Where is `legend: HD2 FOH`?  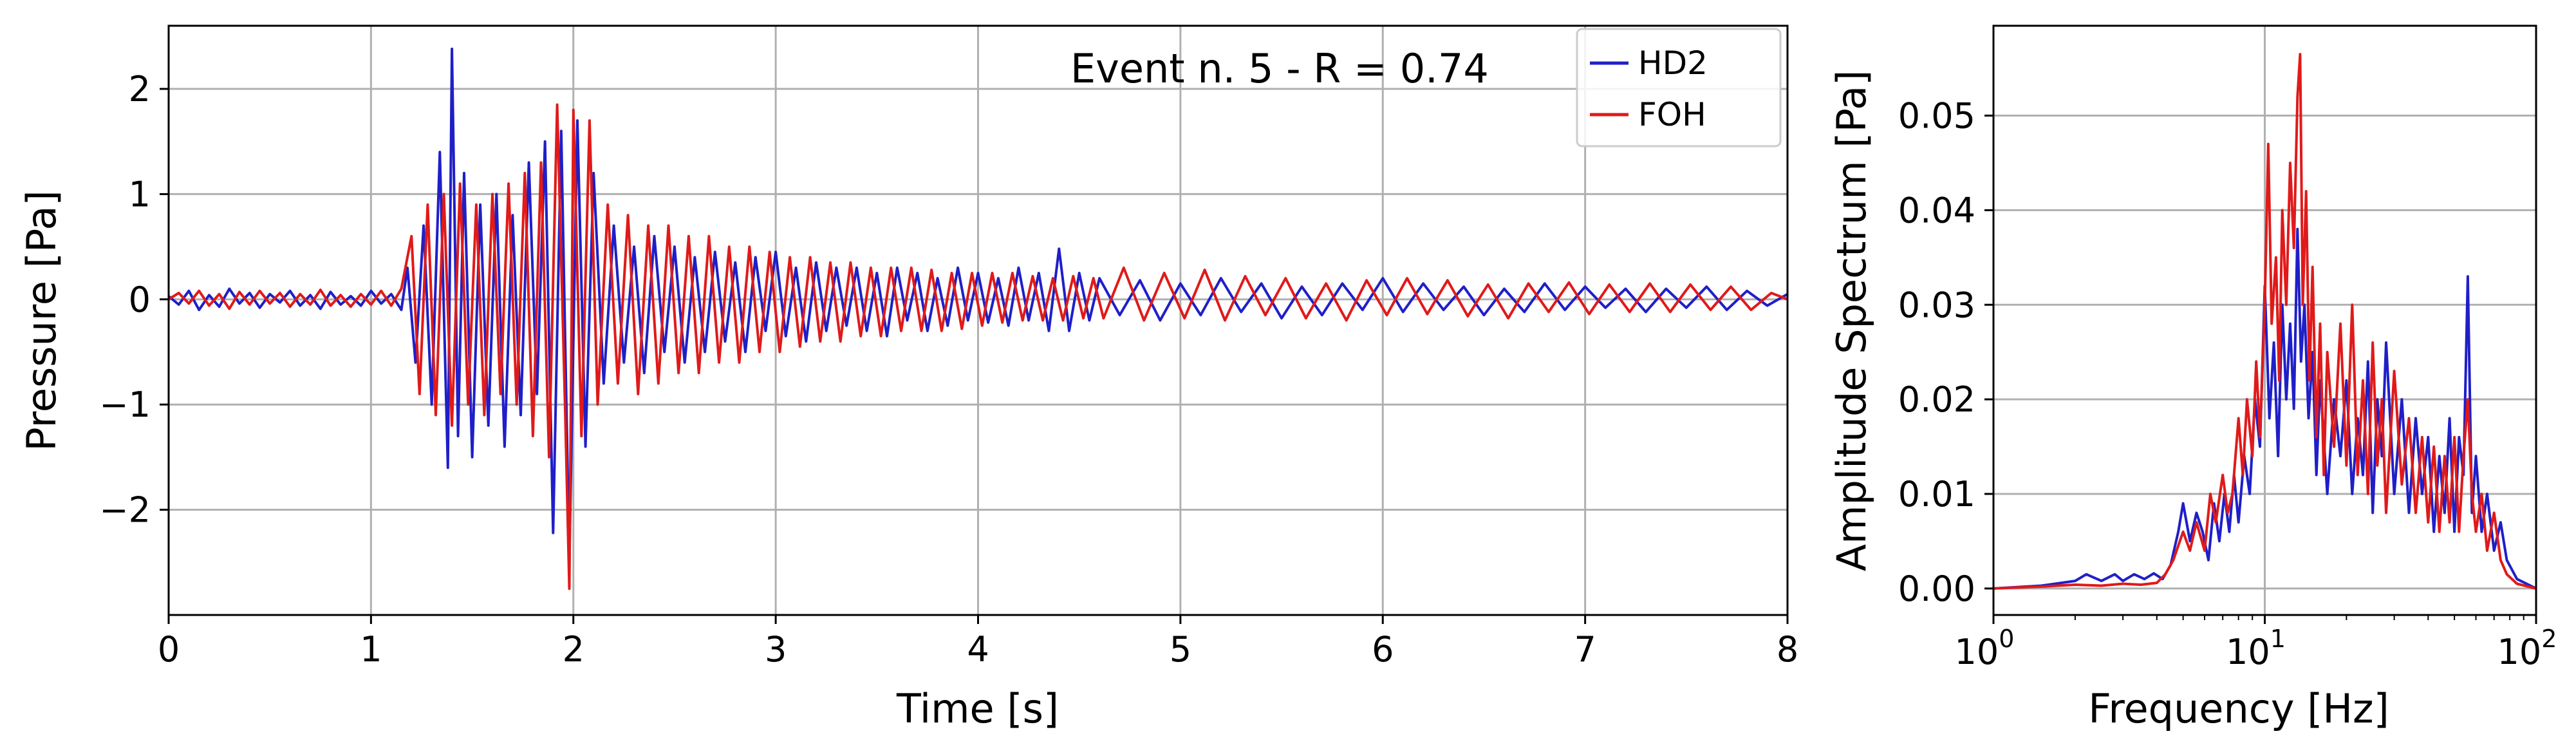
legend: HD2 FOH is located at coordinates (1679, 87).